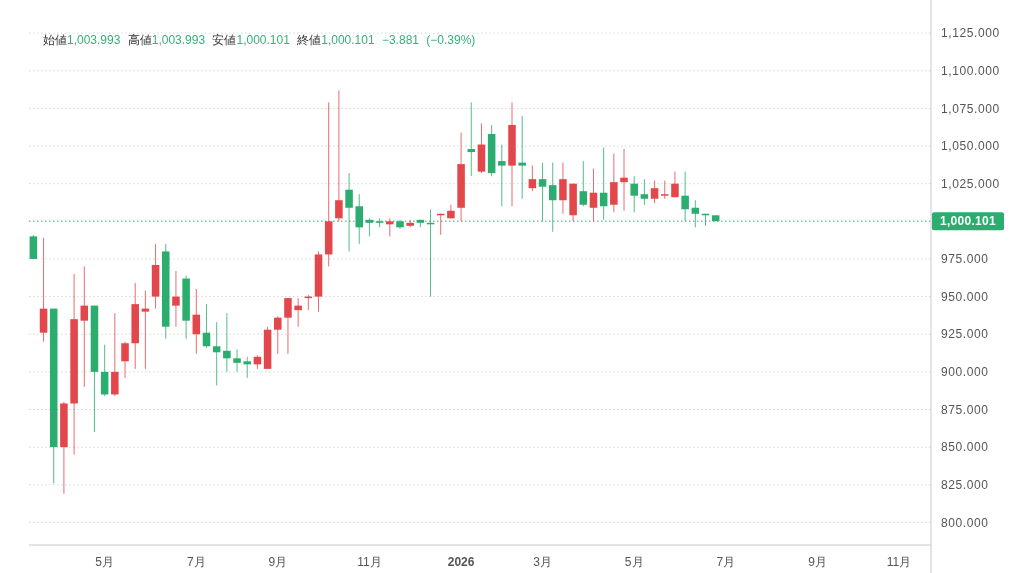 The width and height of the screenshot is (1024, 573). Describe the element at coordinates (461, 562) in the screenshot. I see `x-tick-label: 2026` at that location.